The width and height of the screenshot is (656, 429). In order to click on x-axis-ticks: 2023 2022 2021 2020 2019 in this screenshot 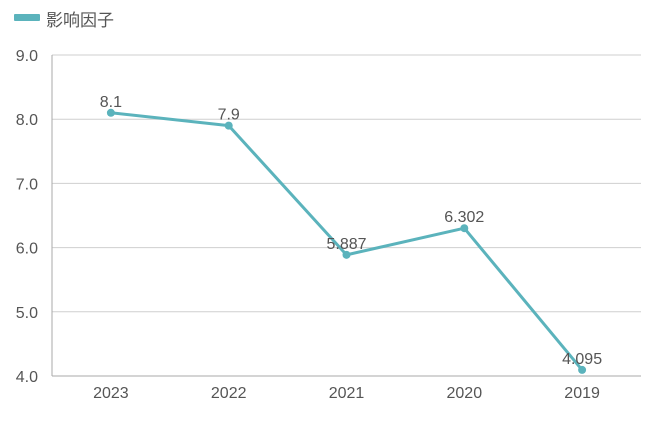, I will do `click(346, 393)`.